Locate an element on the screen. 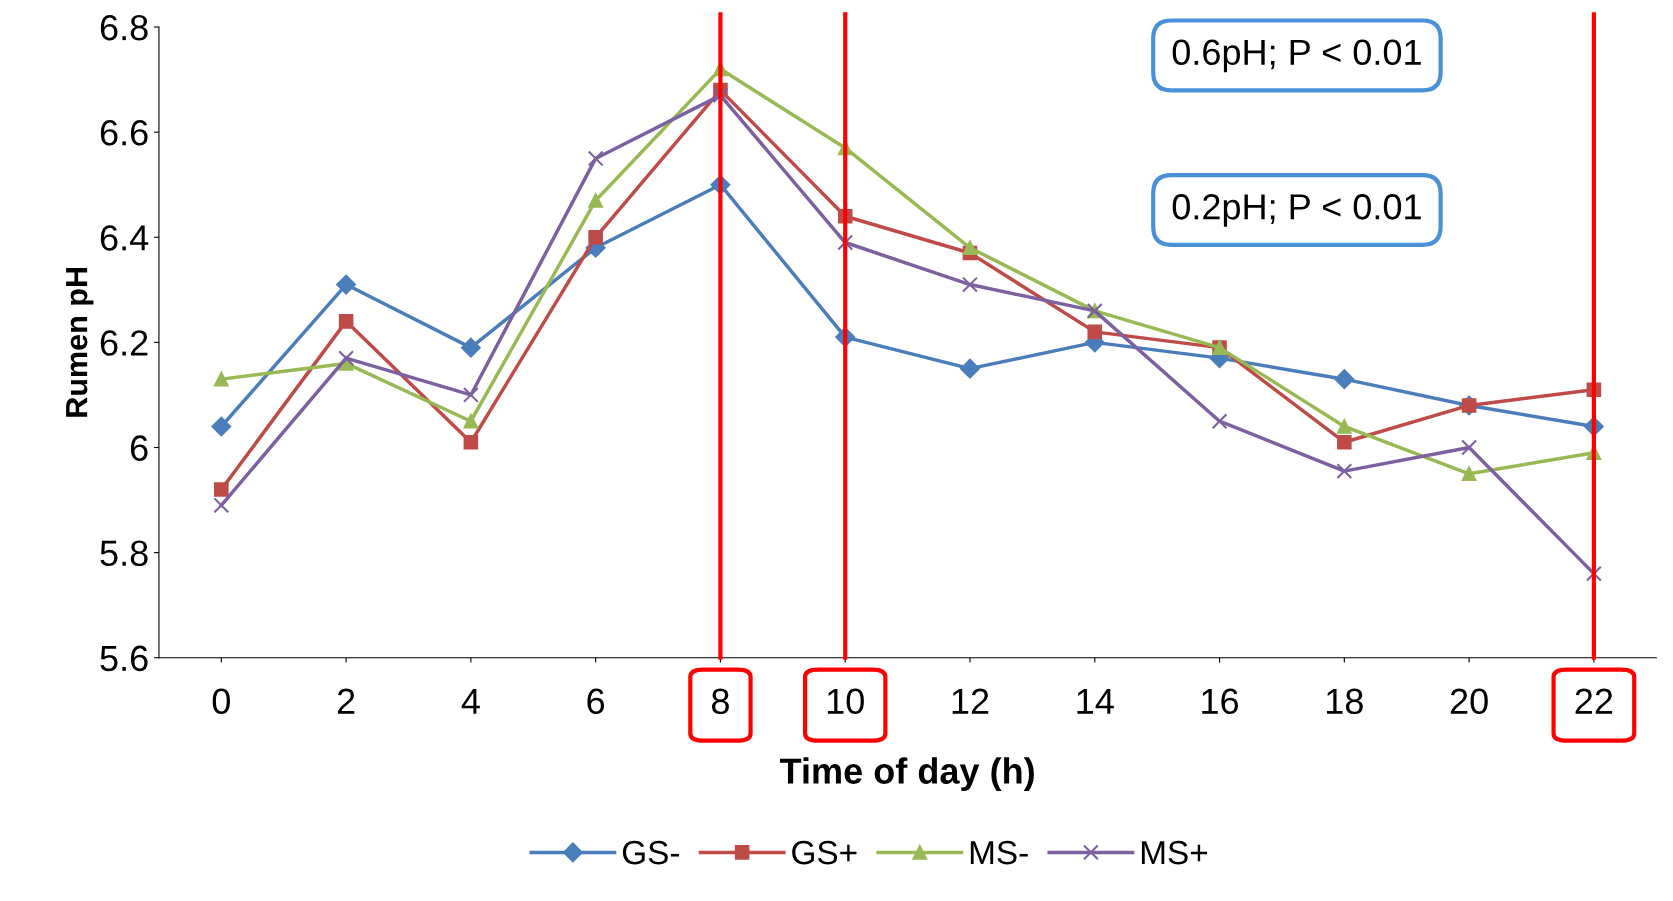 The width and height of the screenshot is (1673, 901). x-tick-label: 4 is located at coordinates (470, 701).